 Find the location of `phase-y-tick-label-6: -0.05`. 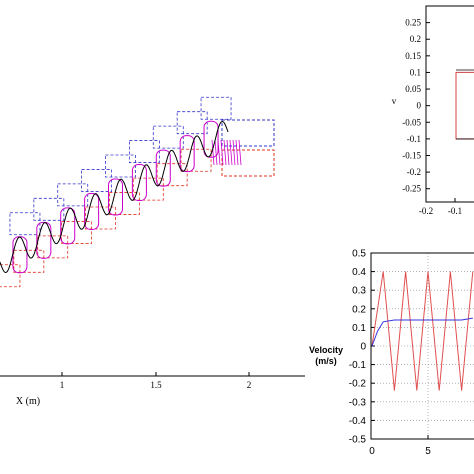

phase-y-tick-label-6: -0.05 is located at coordinates (411, 122).